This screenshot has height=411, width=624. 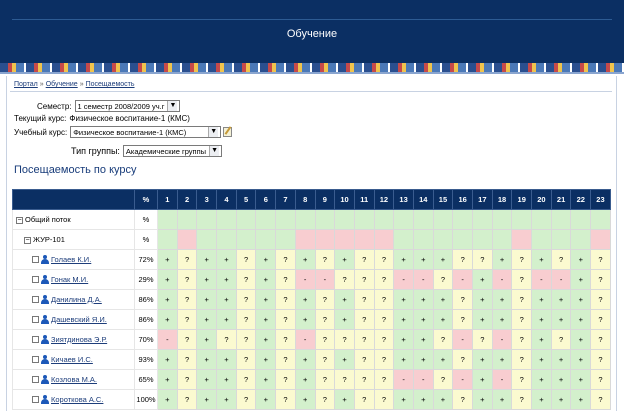 What do you see at coordinates (26, 84) in the screenshot?
I see `breadcrumb-portal-link: Портал` at bounding box center [26, 84].